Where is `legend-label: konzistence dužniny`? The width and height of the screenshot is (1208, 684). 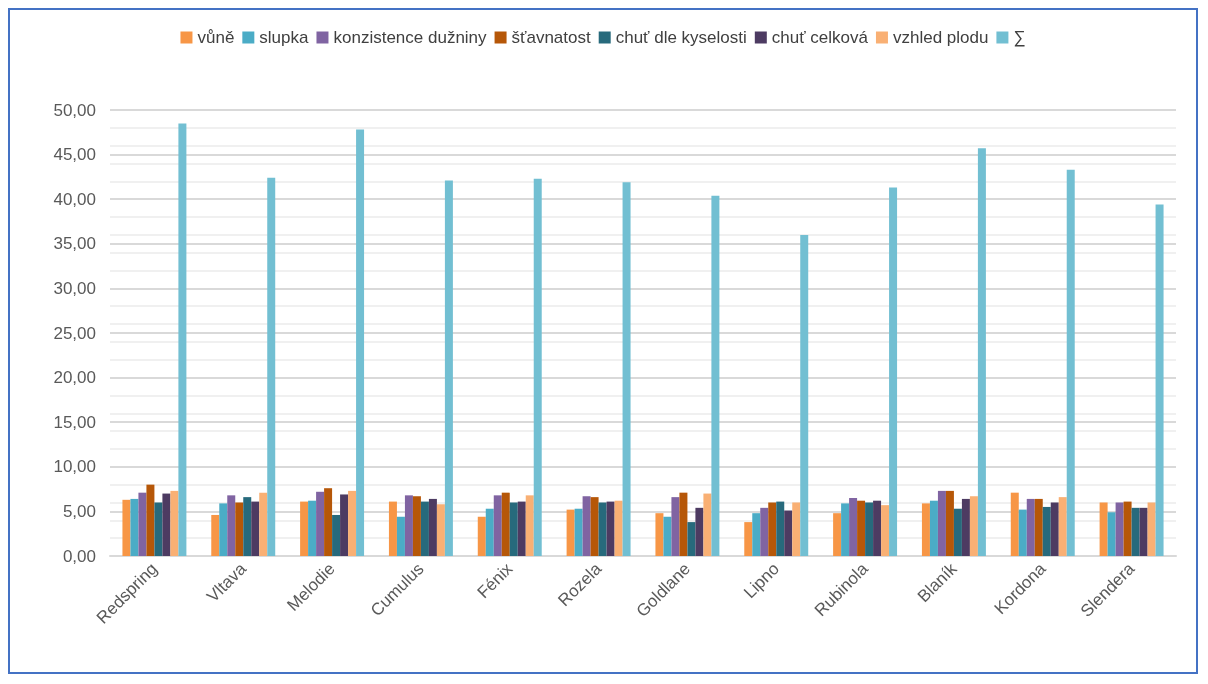
legend-label: konzistence dužniny is located at coordinates (410, 37).